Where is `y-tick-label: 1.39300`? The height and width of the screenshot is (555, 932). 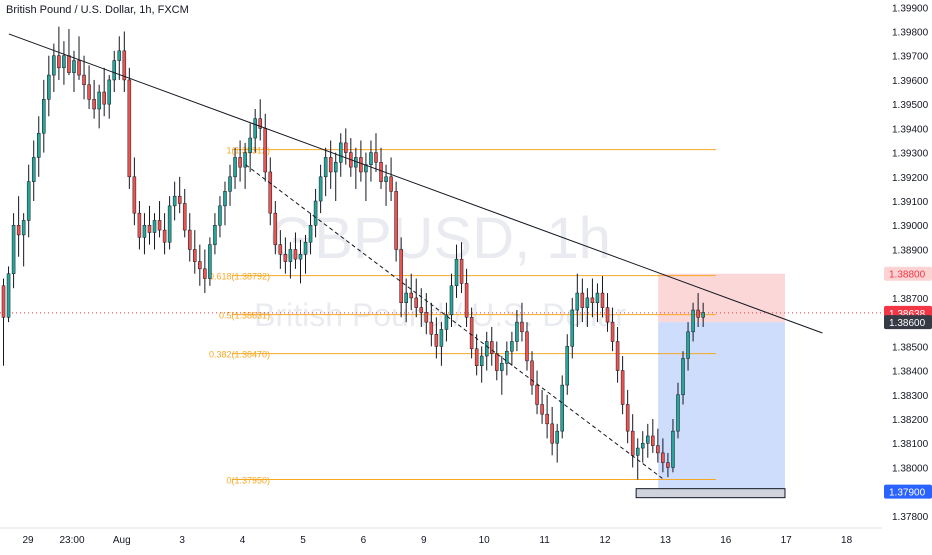 y-tick-label: 1.39300 is located at coordinates (910, 154).